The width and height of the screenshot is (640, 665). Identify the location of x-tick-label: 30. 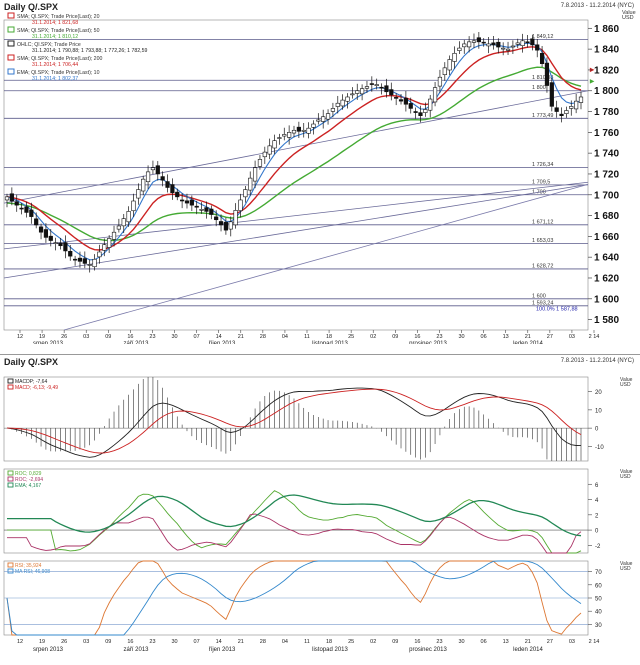
(461, 337).